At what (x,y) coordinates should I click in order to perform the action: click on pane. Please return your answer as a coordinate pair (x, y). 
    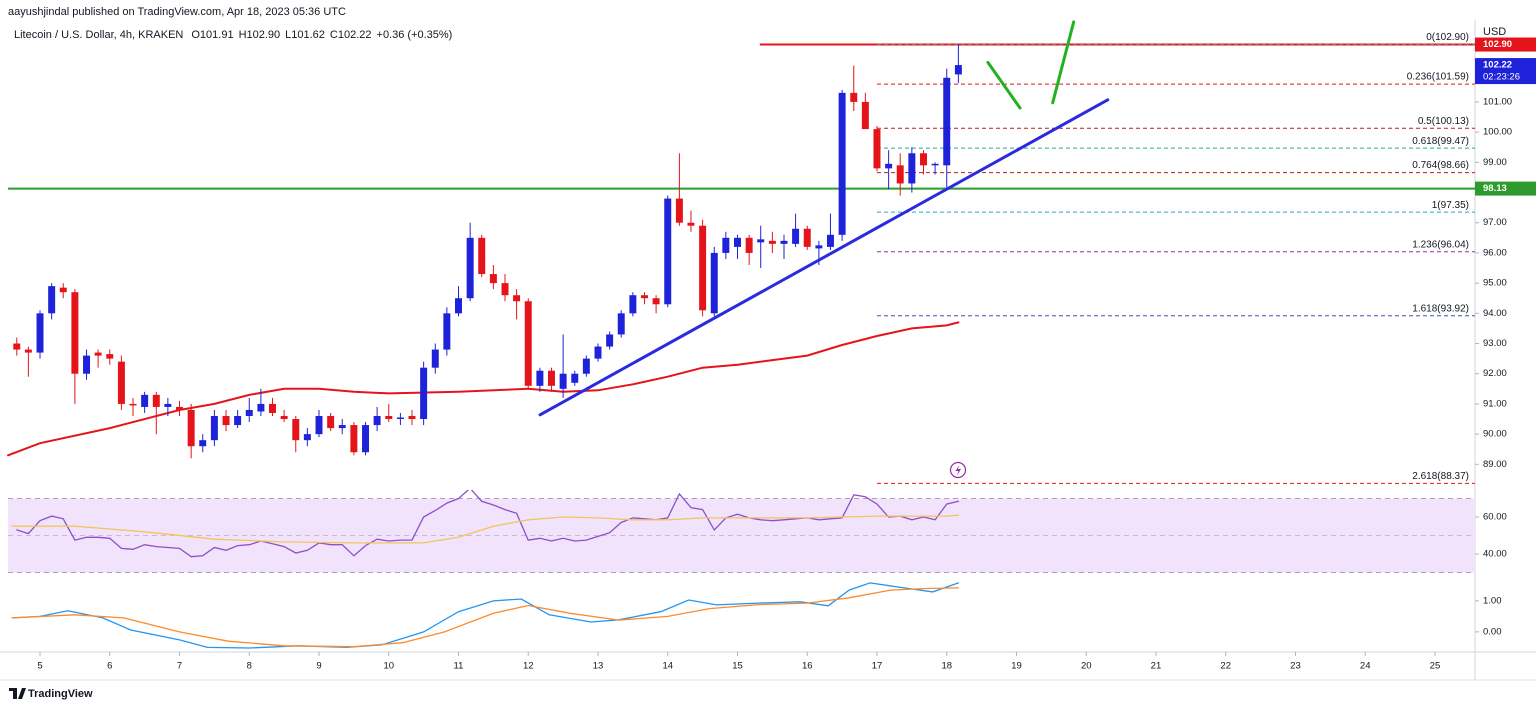
    Looking at the image, I should click on (741, 531).